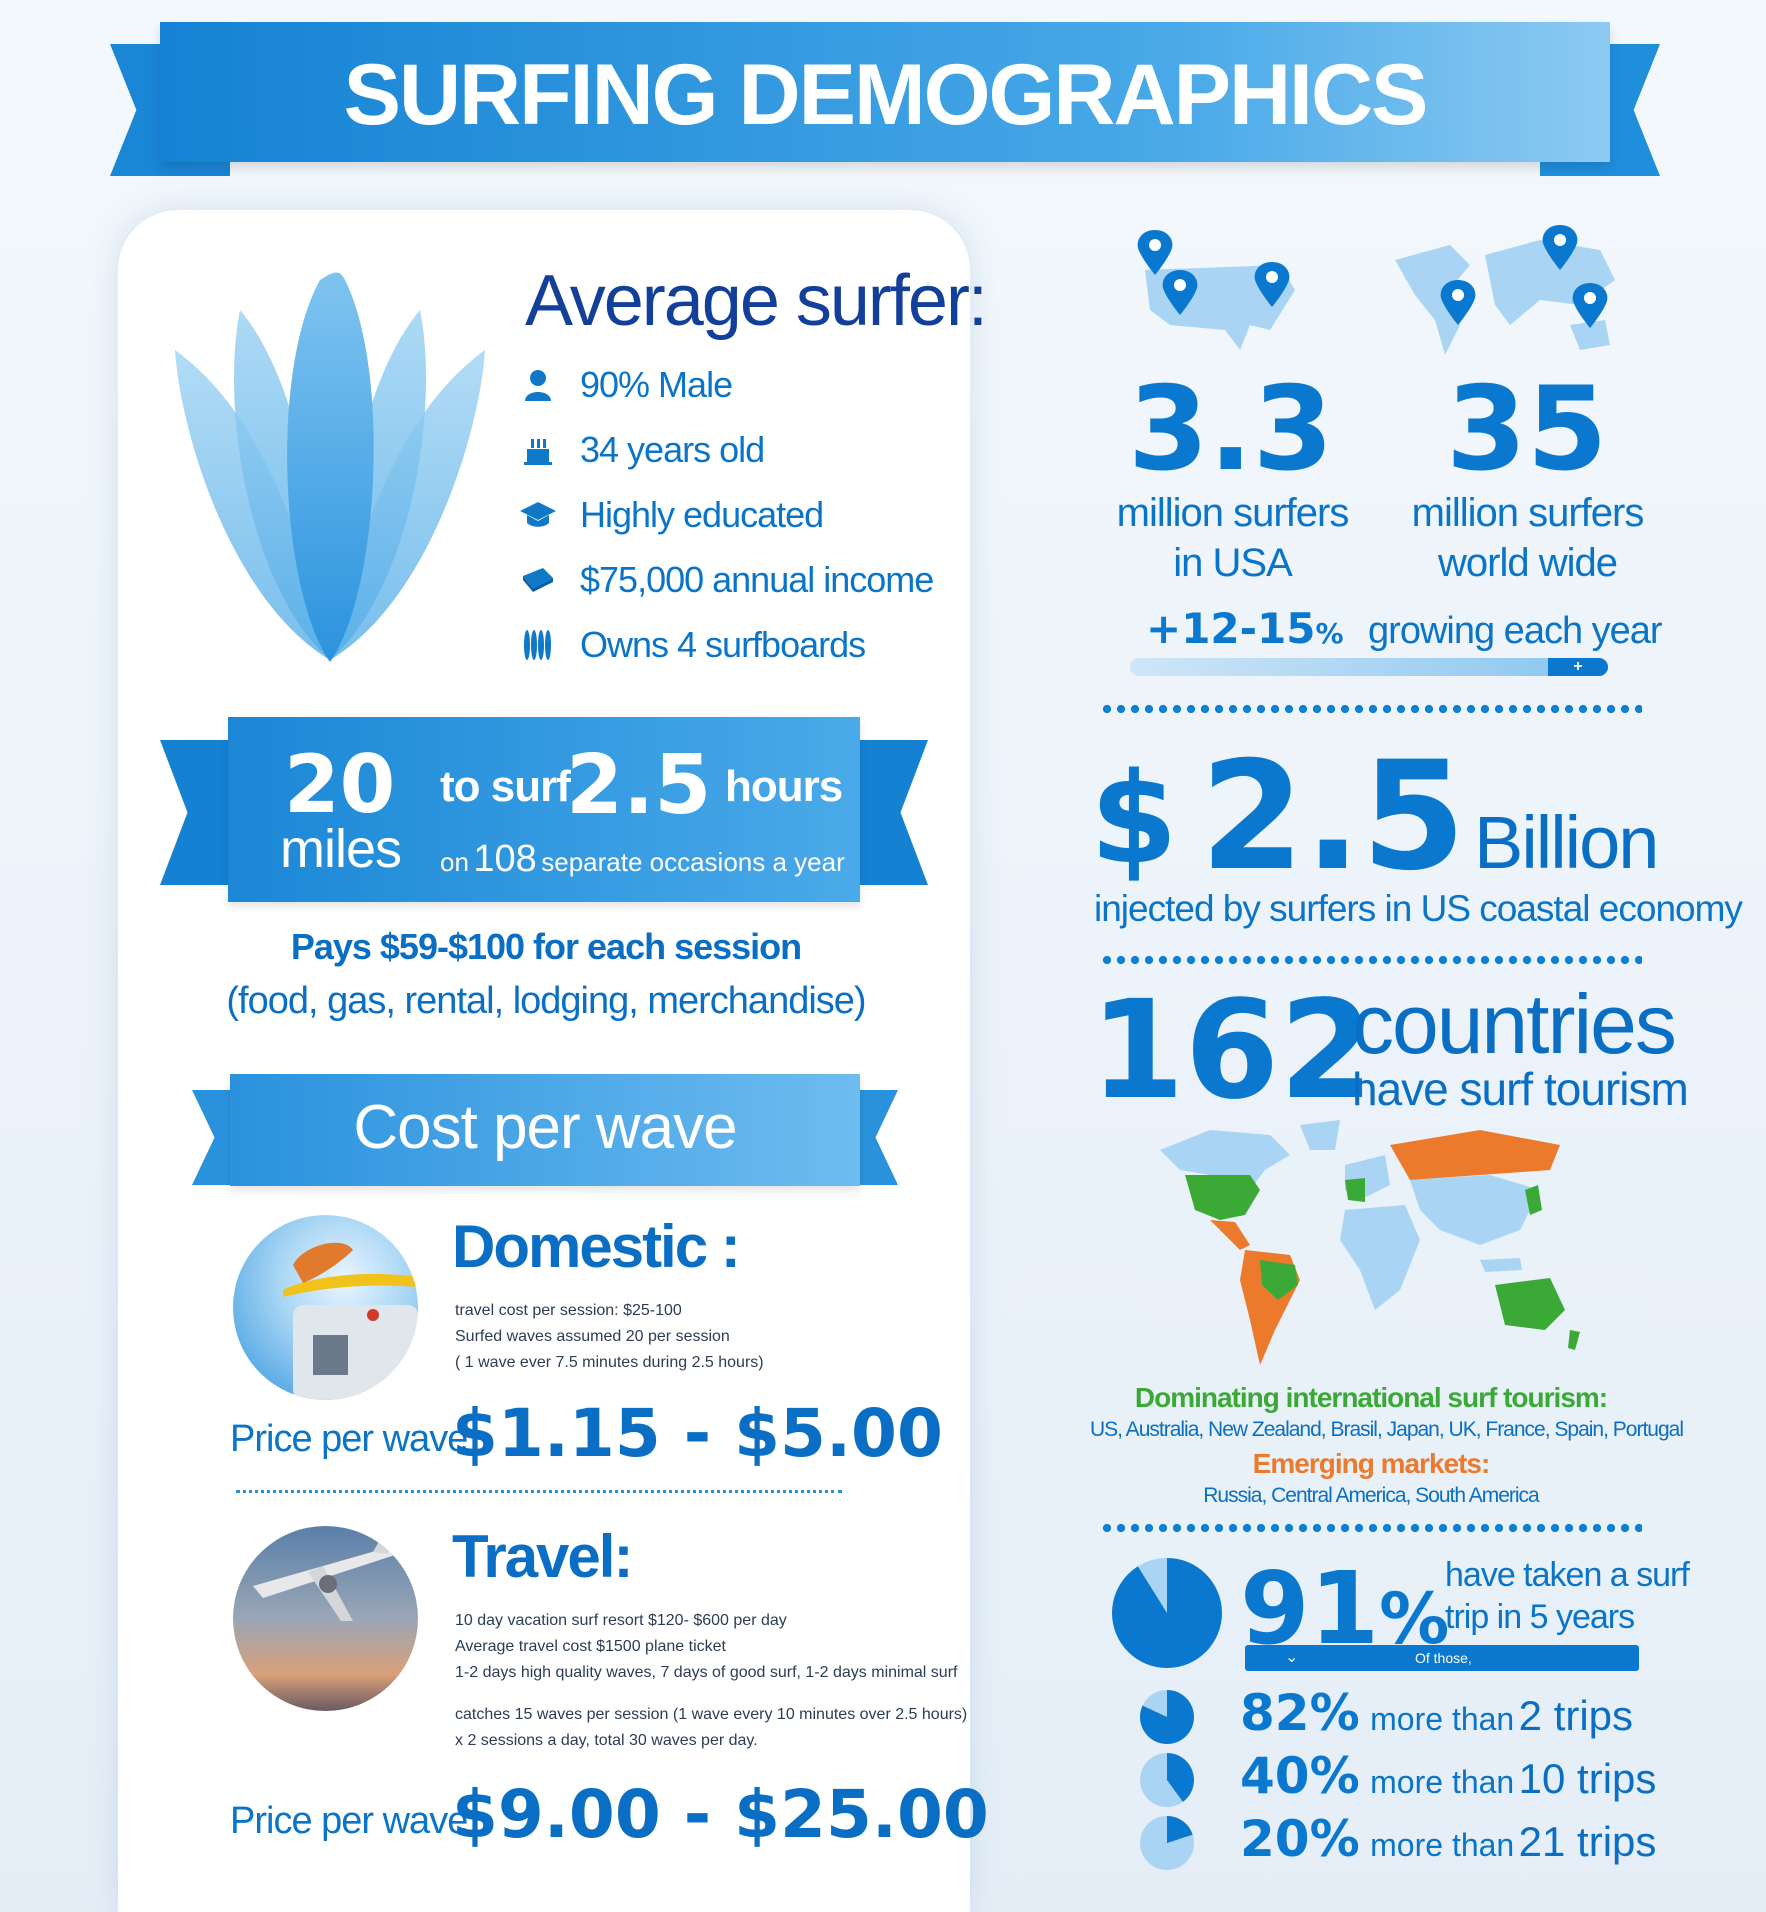  I want to click on commute-banner, so click(544, 809).